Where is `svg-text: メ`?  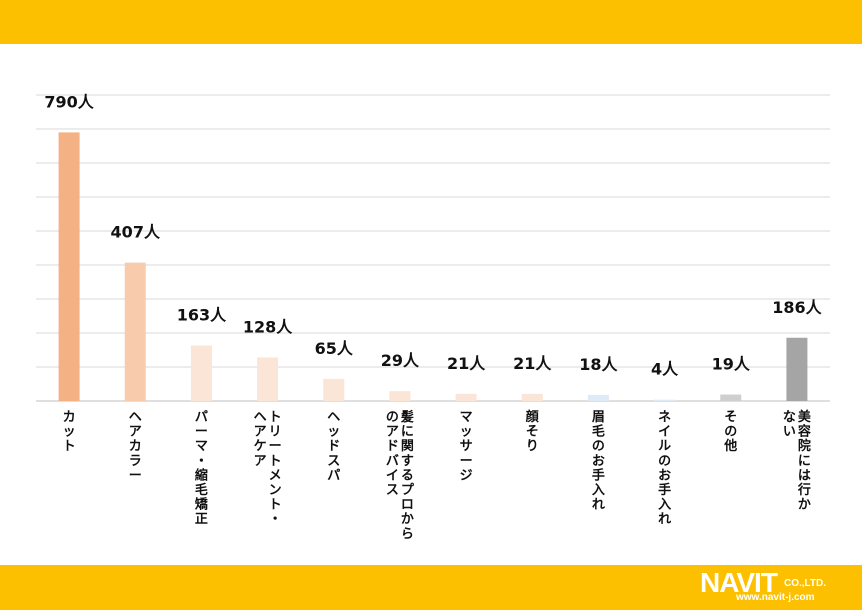
svg-text: メ is located at coordinates (275, 475).